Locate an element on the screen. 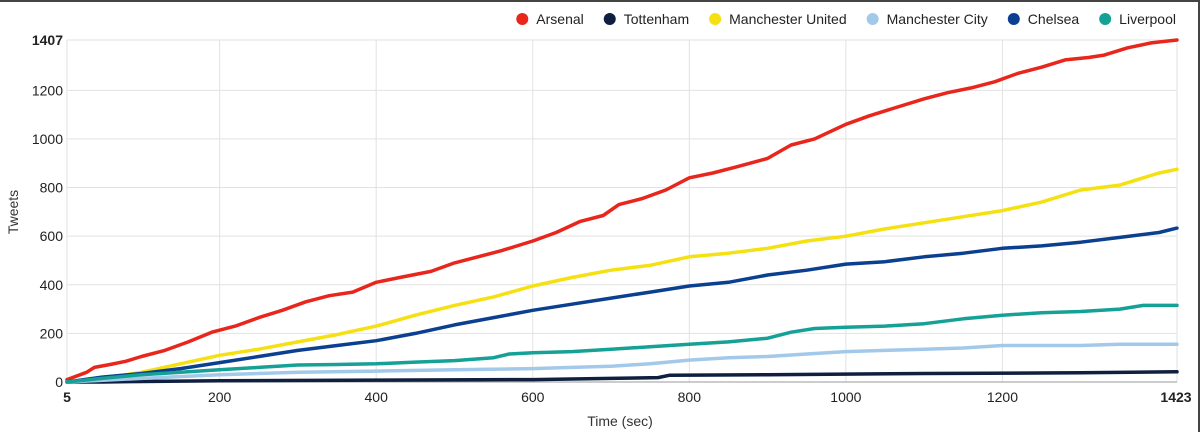  legend-label-arsenal: Arsenal is located at coordinates (559, 19).